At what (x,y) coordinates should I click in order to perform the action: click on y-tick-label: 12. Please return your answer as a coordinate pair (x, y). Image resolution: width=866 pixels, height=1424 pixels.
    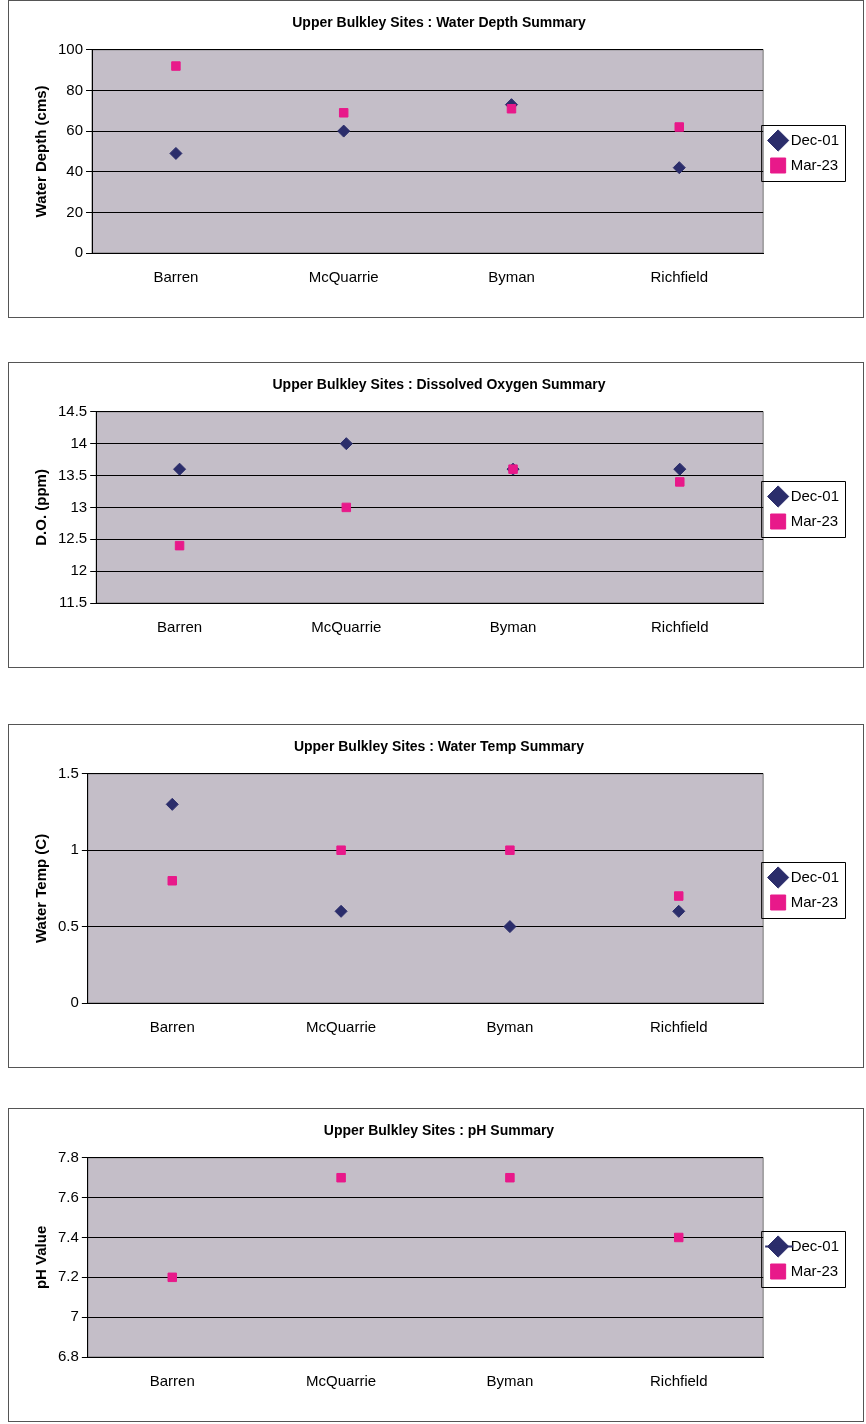
    Looking at the image, I should click on (79, 570).